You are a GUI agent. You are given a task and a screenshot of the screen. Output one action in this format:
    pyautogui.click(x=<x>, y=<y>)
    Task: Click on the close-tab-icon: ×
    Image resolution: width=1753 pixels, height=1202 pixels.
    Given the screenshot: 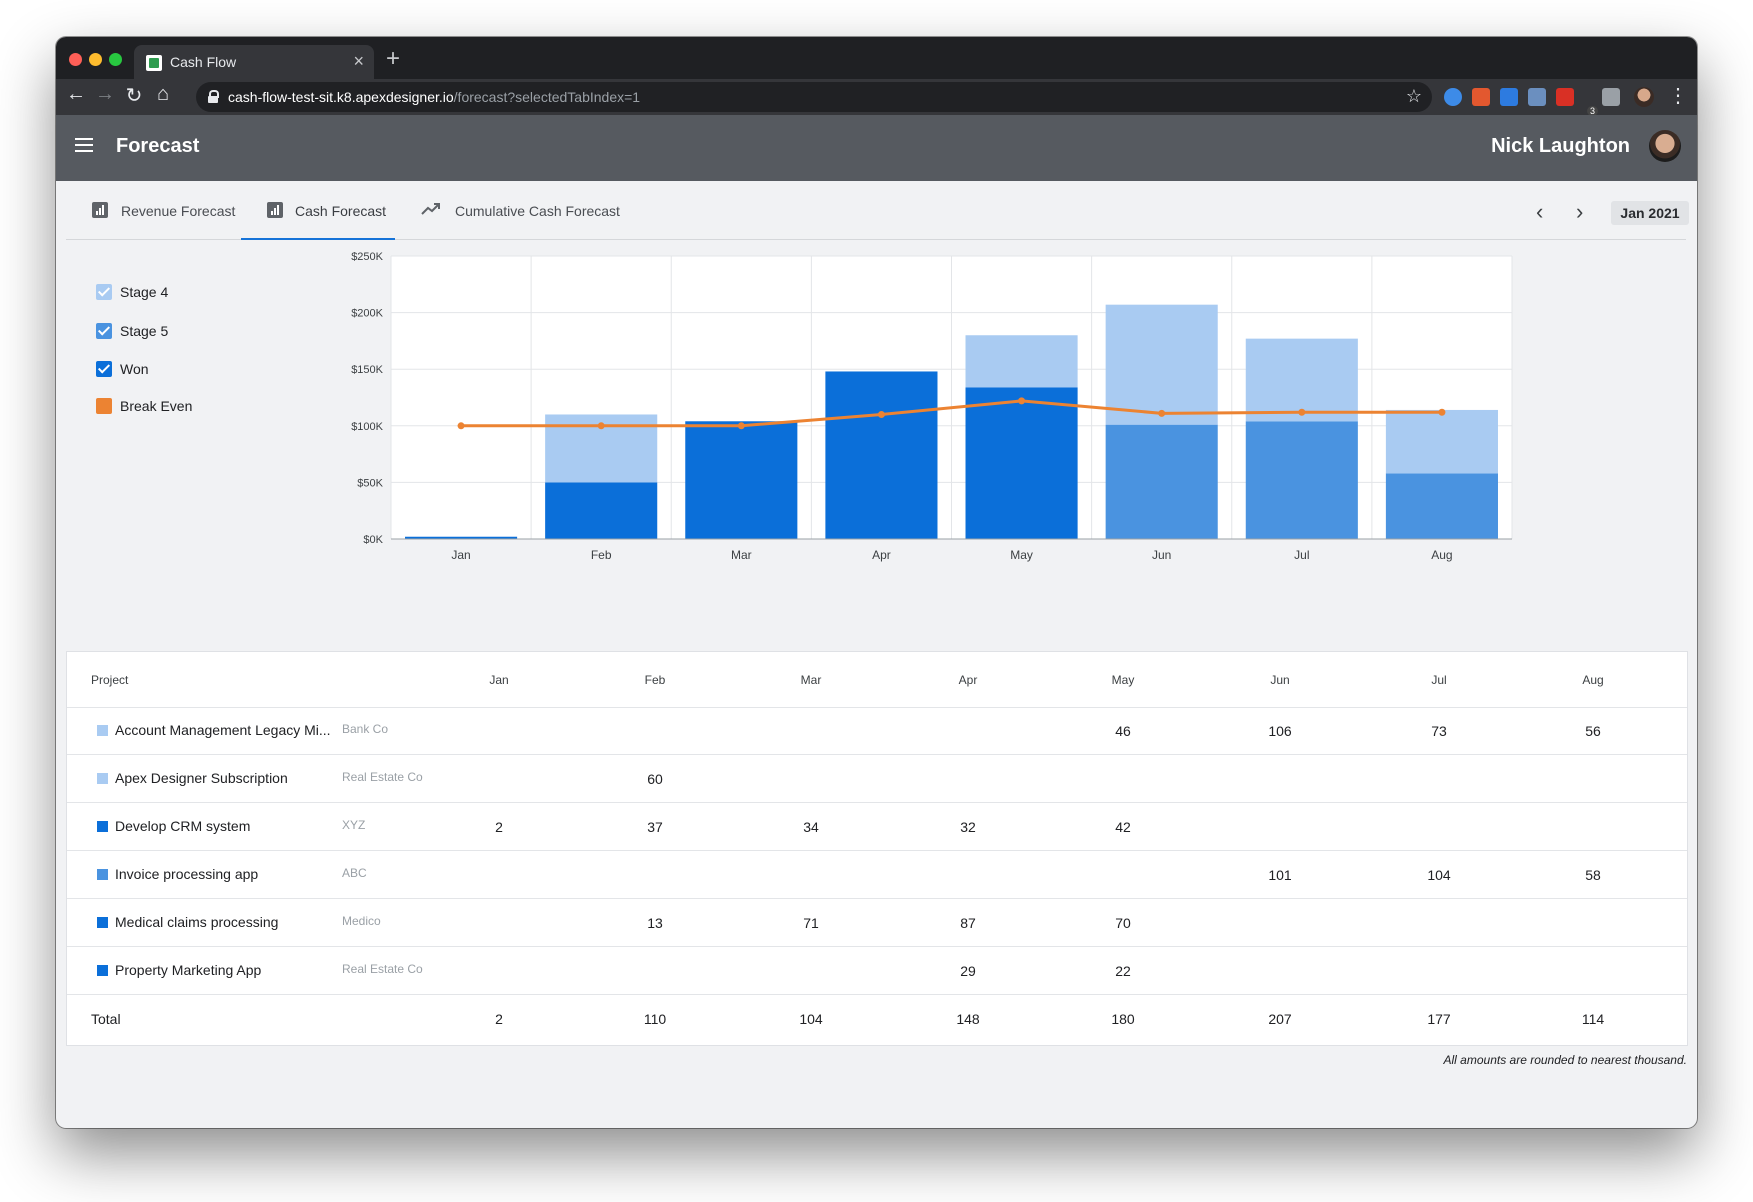 What is the action you would take?
    pyautogui.click(x=358, y=61)
    